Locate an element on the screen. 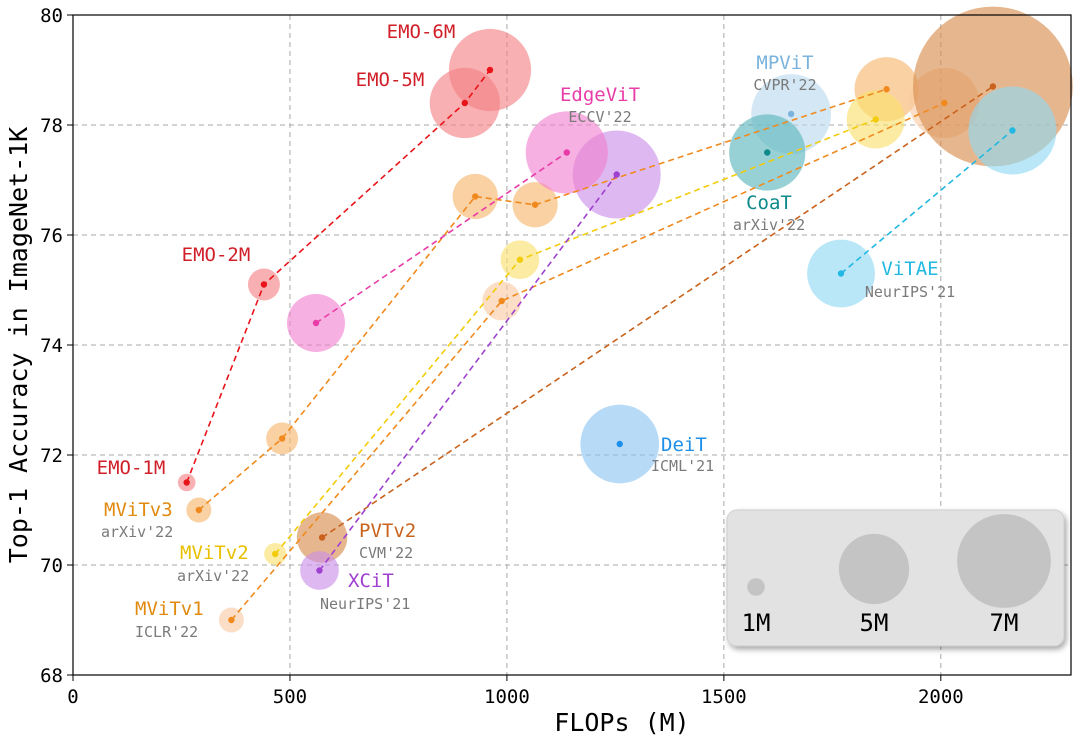  legend-size-label: 5M is located at coordinates (874, 623).